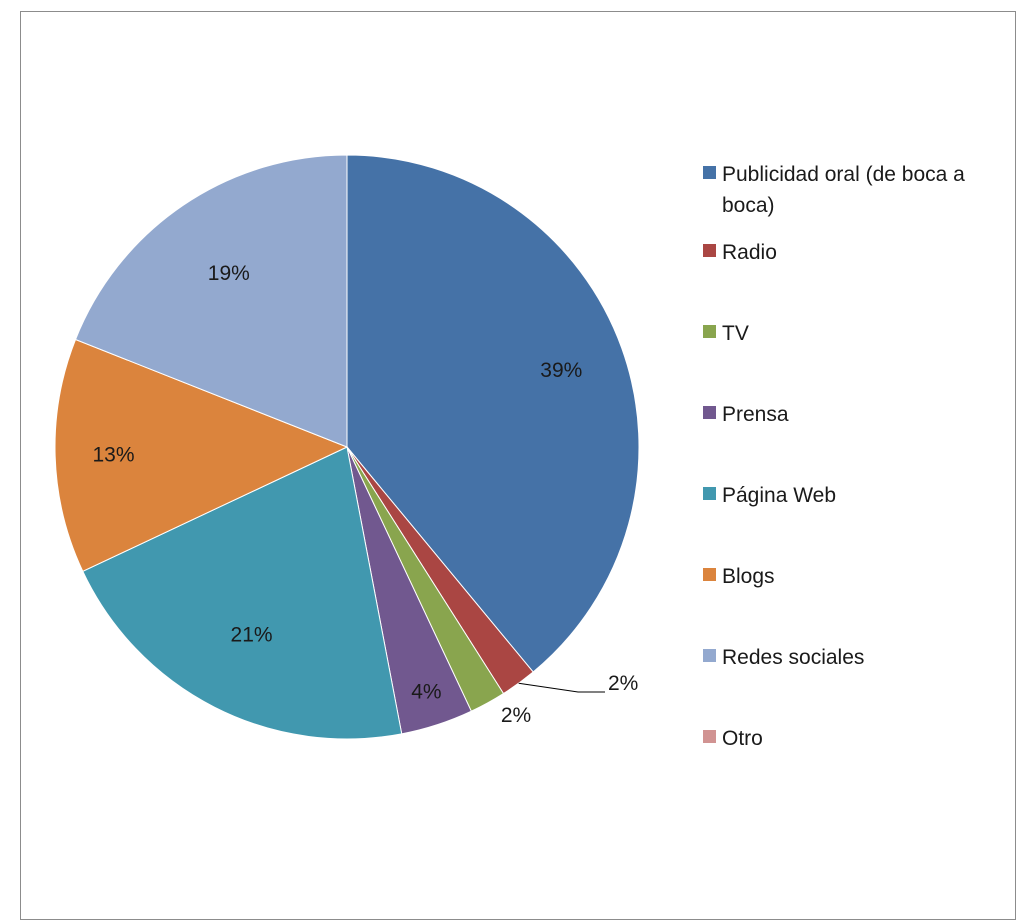 This screenshot has height=922, width=1018. I want to click on legend-label-1: Publicidad oral (de boca a boca), so click(843, 190).